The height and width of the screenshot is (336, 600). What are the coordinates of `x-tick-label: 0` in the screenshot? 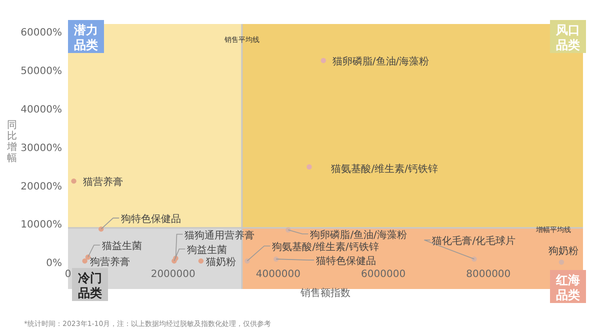 It's located at (68, 274).